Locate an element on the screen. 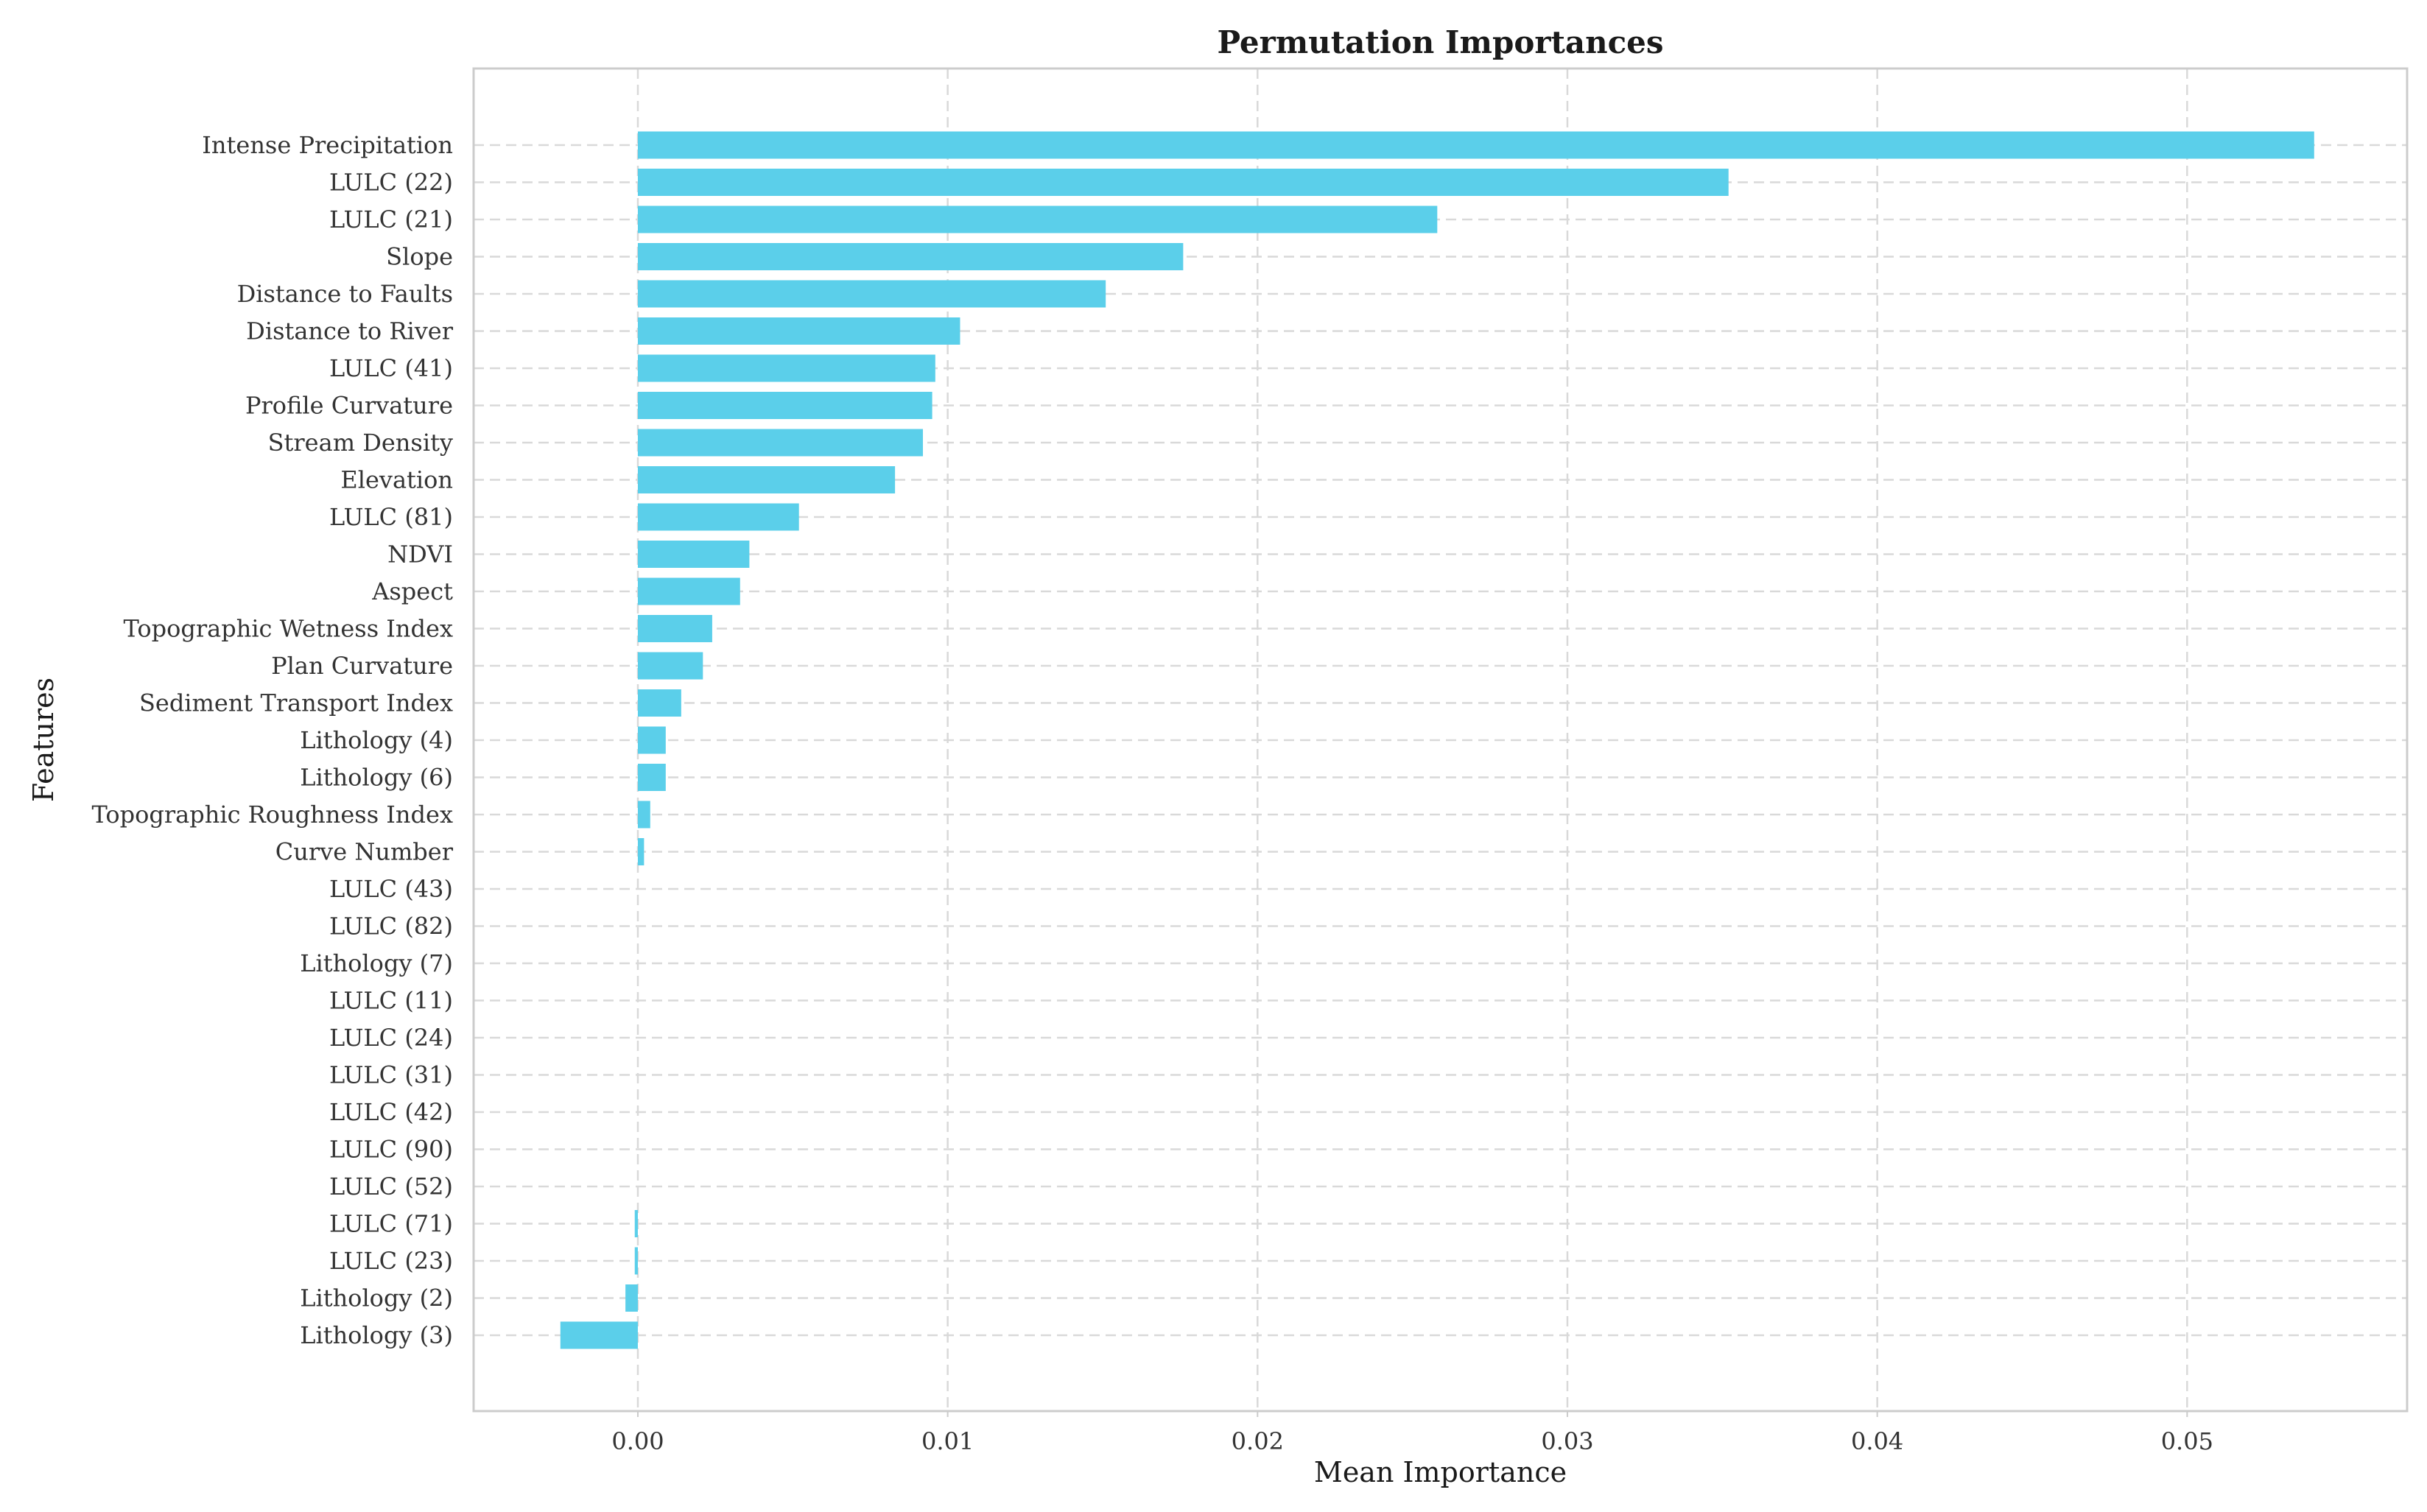 Image resolution: width=2427 pixels, height=1512 pixels. chart-title: Permutation Importances is located at coordinates (1440, 42).